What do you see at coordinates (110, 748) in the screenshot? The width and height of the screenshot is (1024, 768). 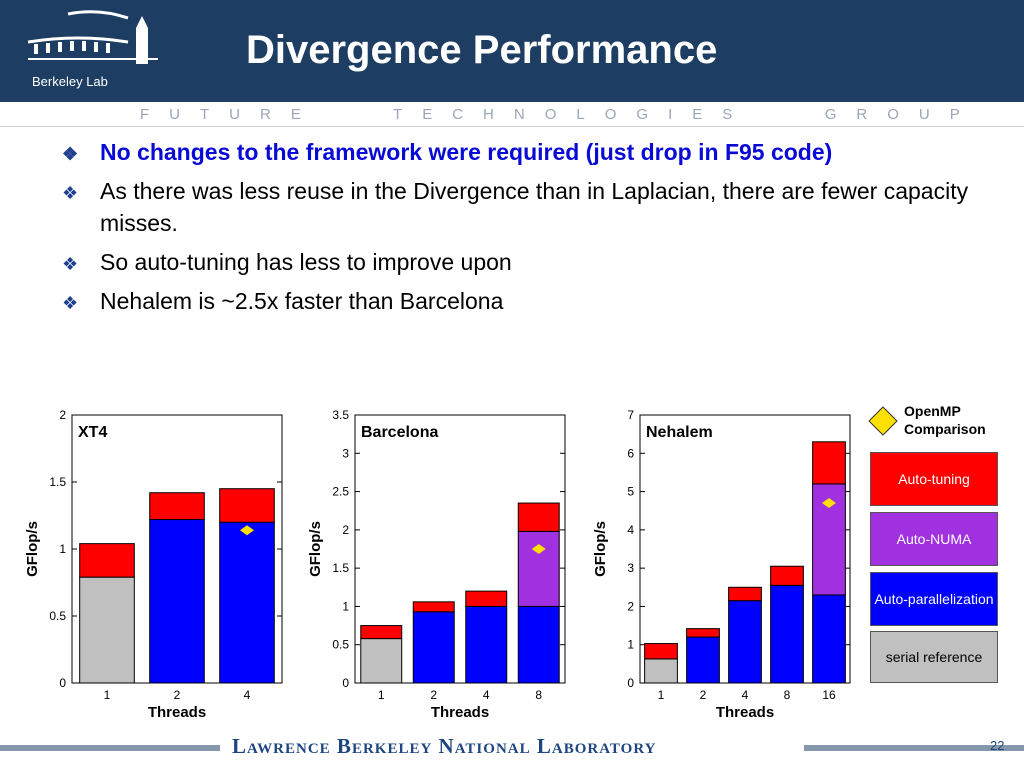 I see `footer-rule-left` at bounding box center [110, 748].